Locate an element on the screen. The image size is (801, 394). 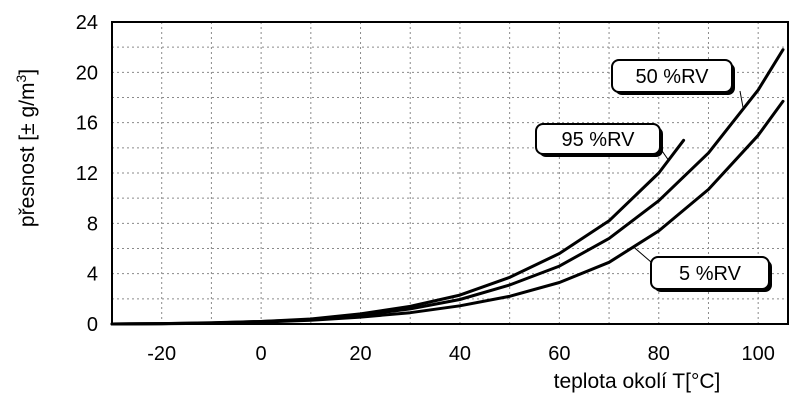
y-tick-label: 8 is located at coordinates (92, 224).